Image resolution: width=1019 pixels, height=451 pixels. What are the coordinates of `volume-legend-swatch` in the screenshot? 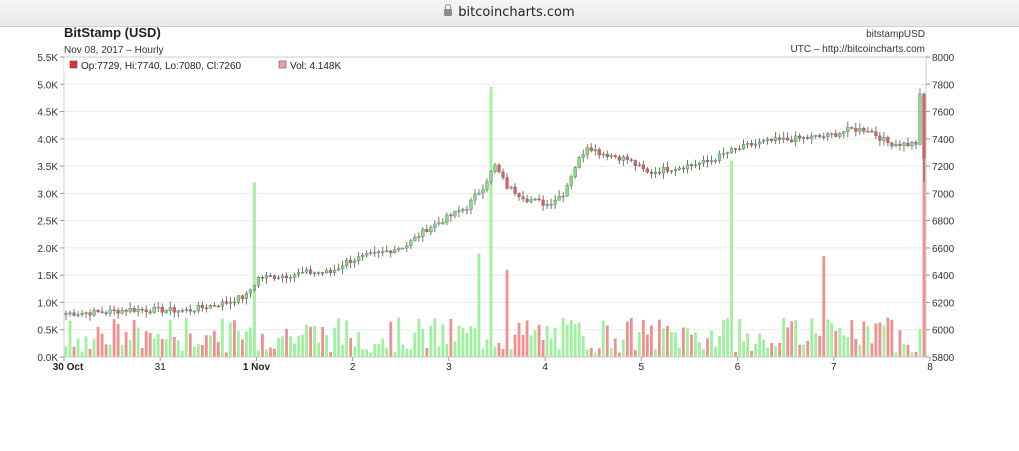 It's located at (282, 64).